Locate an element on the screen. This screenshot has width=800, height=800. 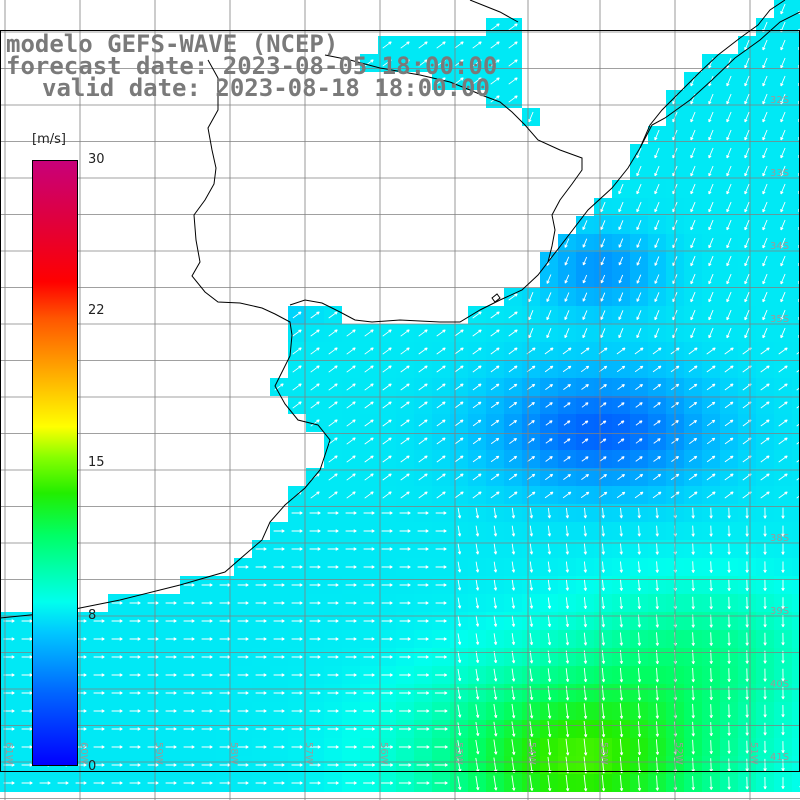
map-title-forecast-date: forecast date: 2023-08-05 18:00:00 is located at coordinates (252, 66).